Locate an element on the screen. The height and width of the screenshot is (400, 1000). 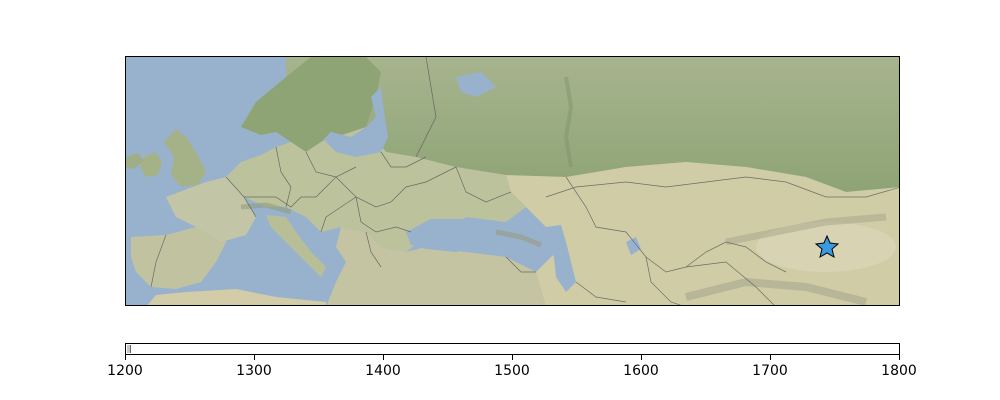
tick-label-1700: 1700 is located at coordinates (770, 371).